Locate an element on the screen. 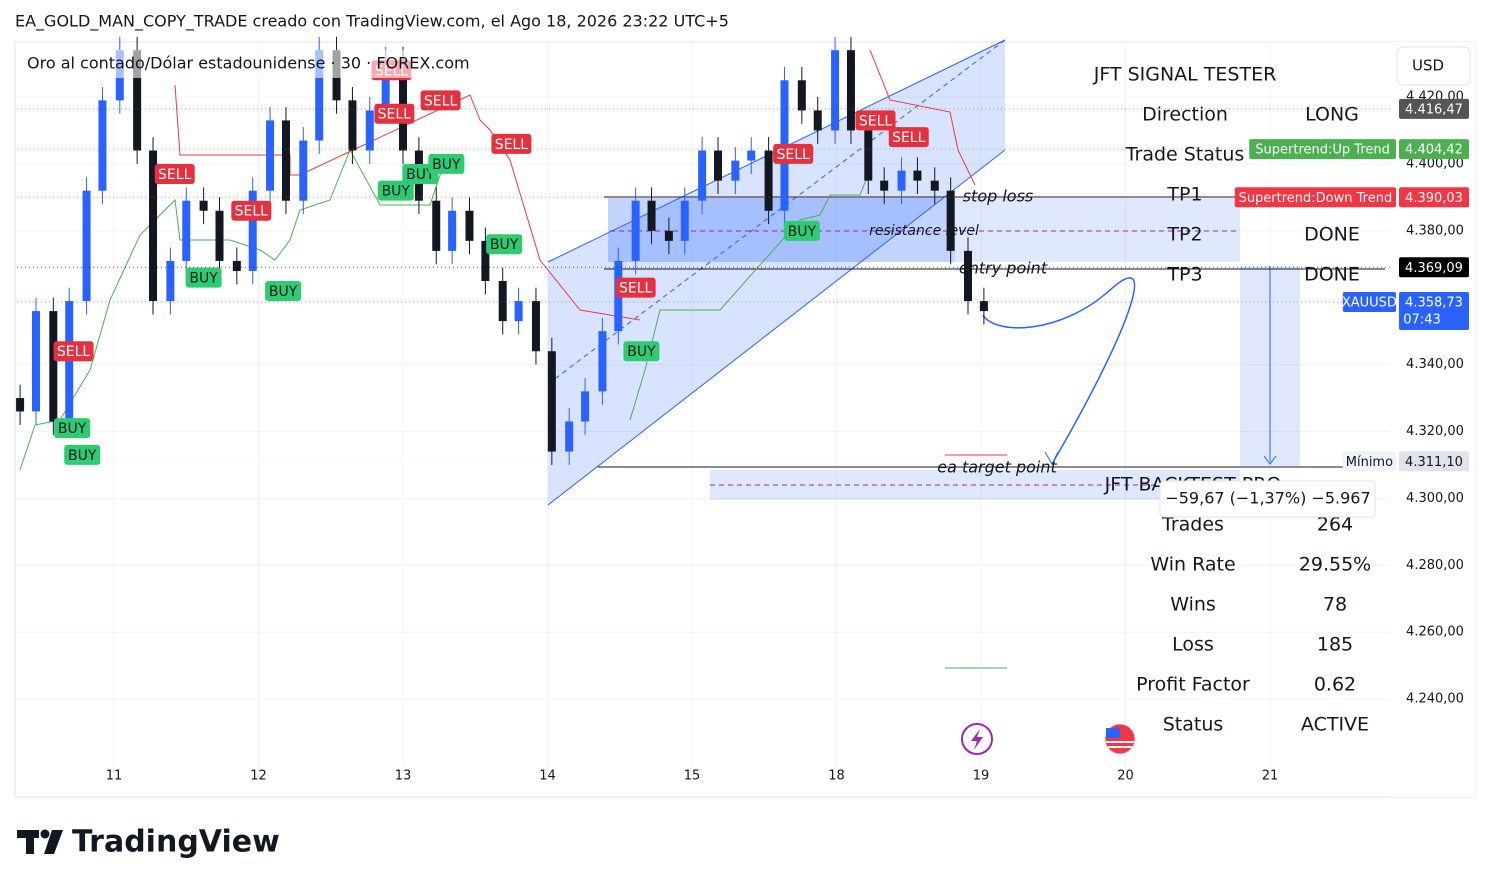 This screenshot has height=891, width=1491. panel-key: TP2 is located at coordinates (1184, 235).